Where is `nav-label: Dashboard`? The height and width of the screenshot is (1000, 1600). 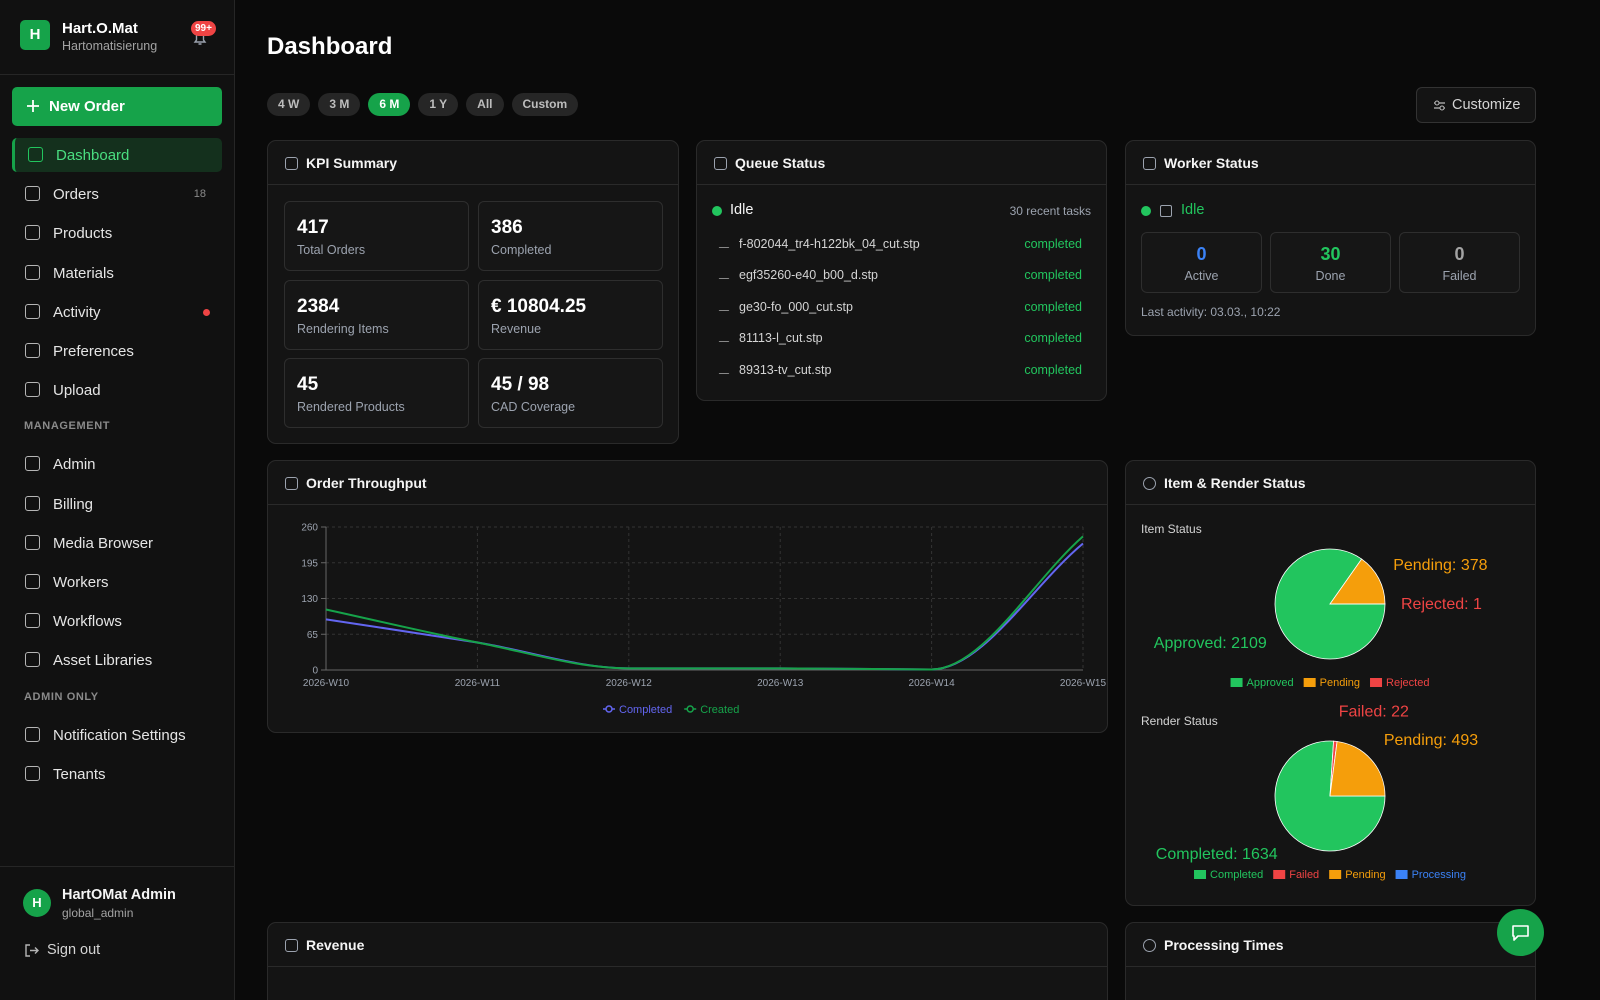 nav-label: Dashboard is located at coordinates (93, 155).